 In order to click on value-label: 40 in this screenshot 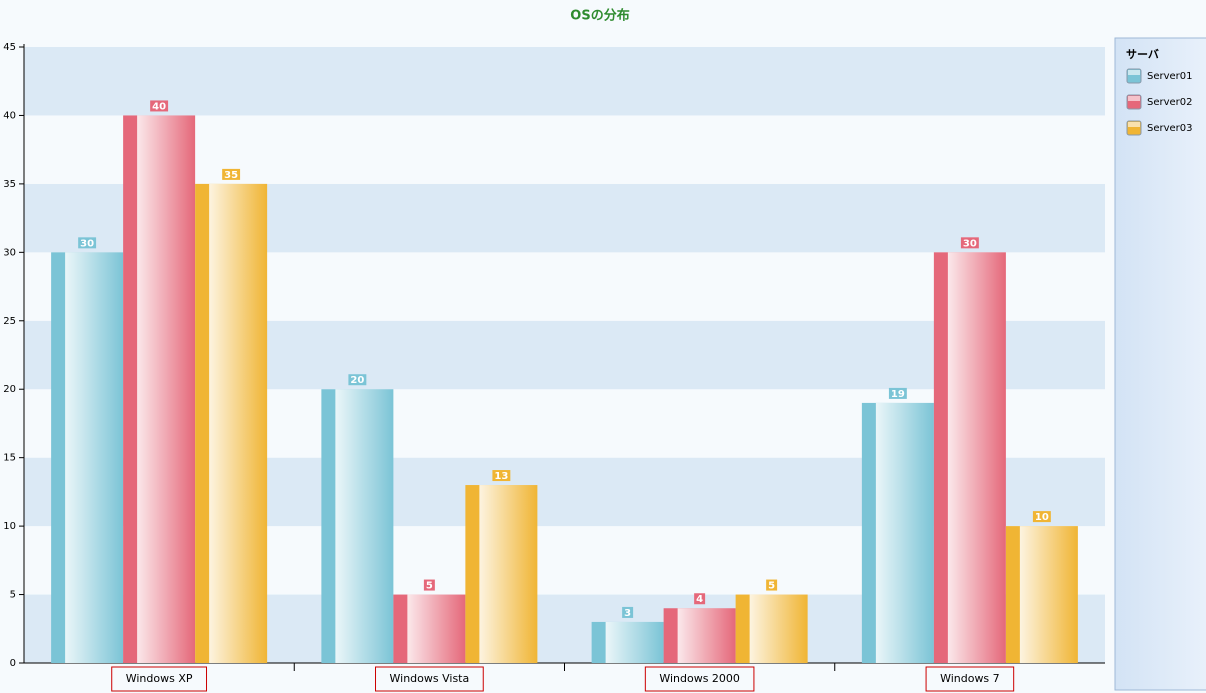, I will do `click(159, 106)`.